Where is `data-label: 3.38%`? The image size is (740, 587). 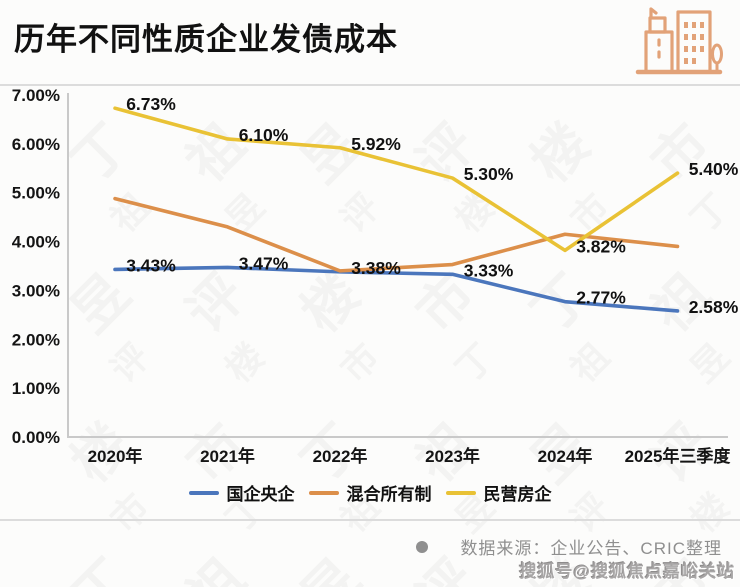 data-label: 3.38% is located at coordinates (376, 268).